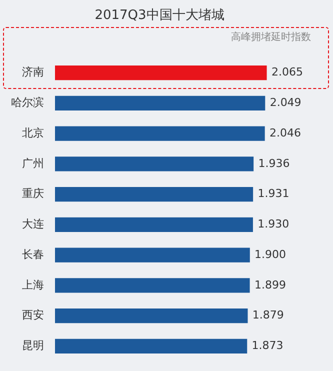  I want to click on data-label: 1.931, so click(274, 193).